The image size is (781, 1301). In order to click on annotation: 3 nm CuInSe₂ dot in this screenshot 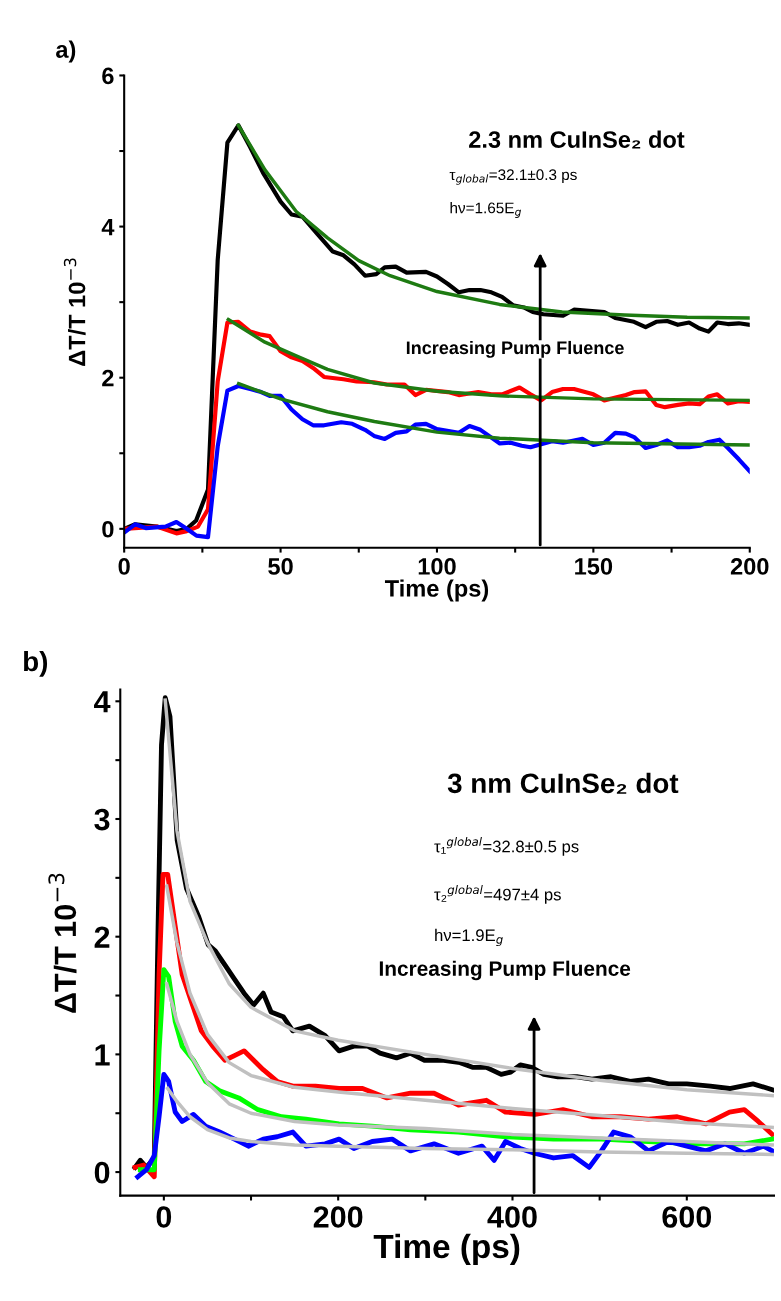, I will do `click(563, 783)`.